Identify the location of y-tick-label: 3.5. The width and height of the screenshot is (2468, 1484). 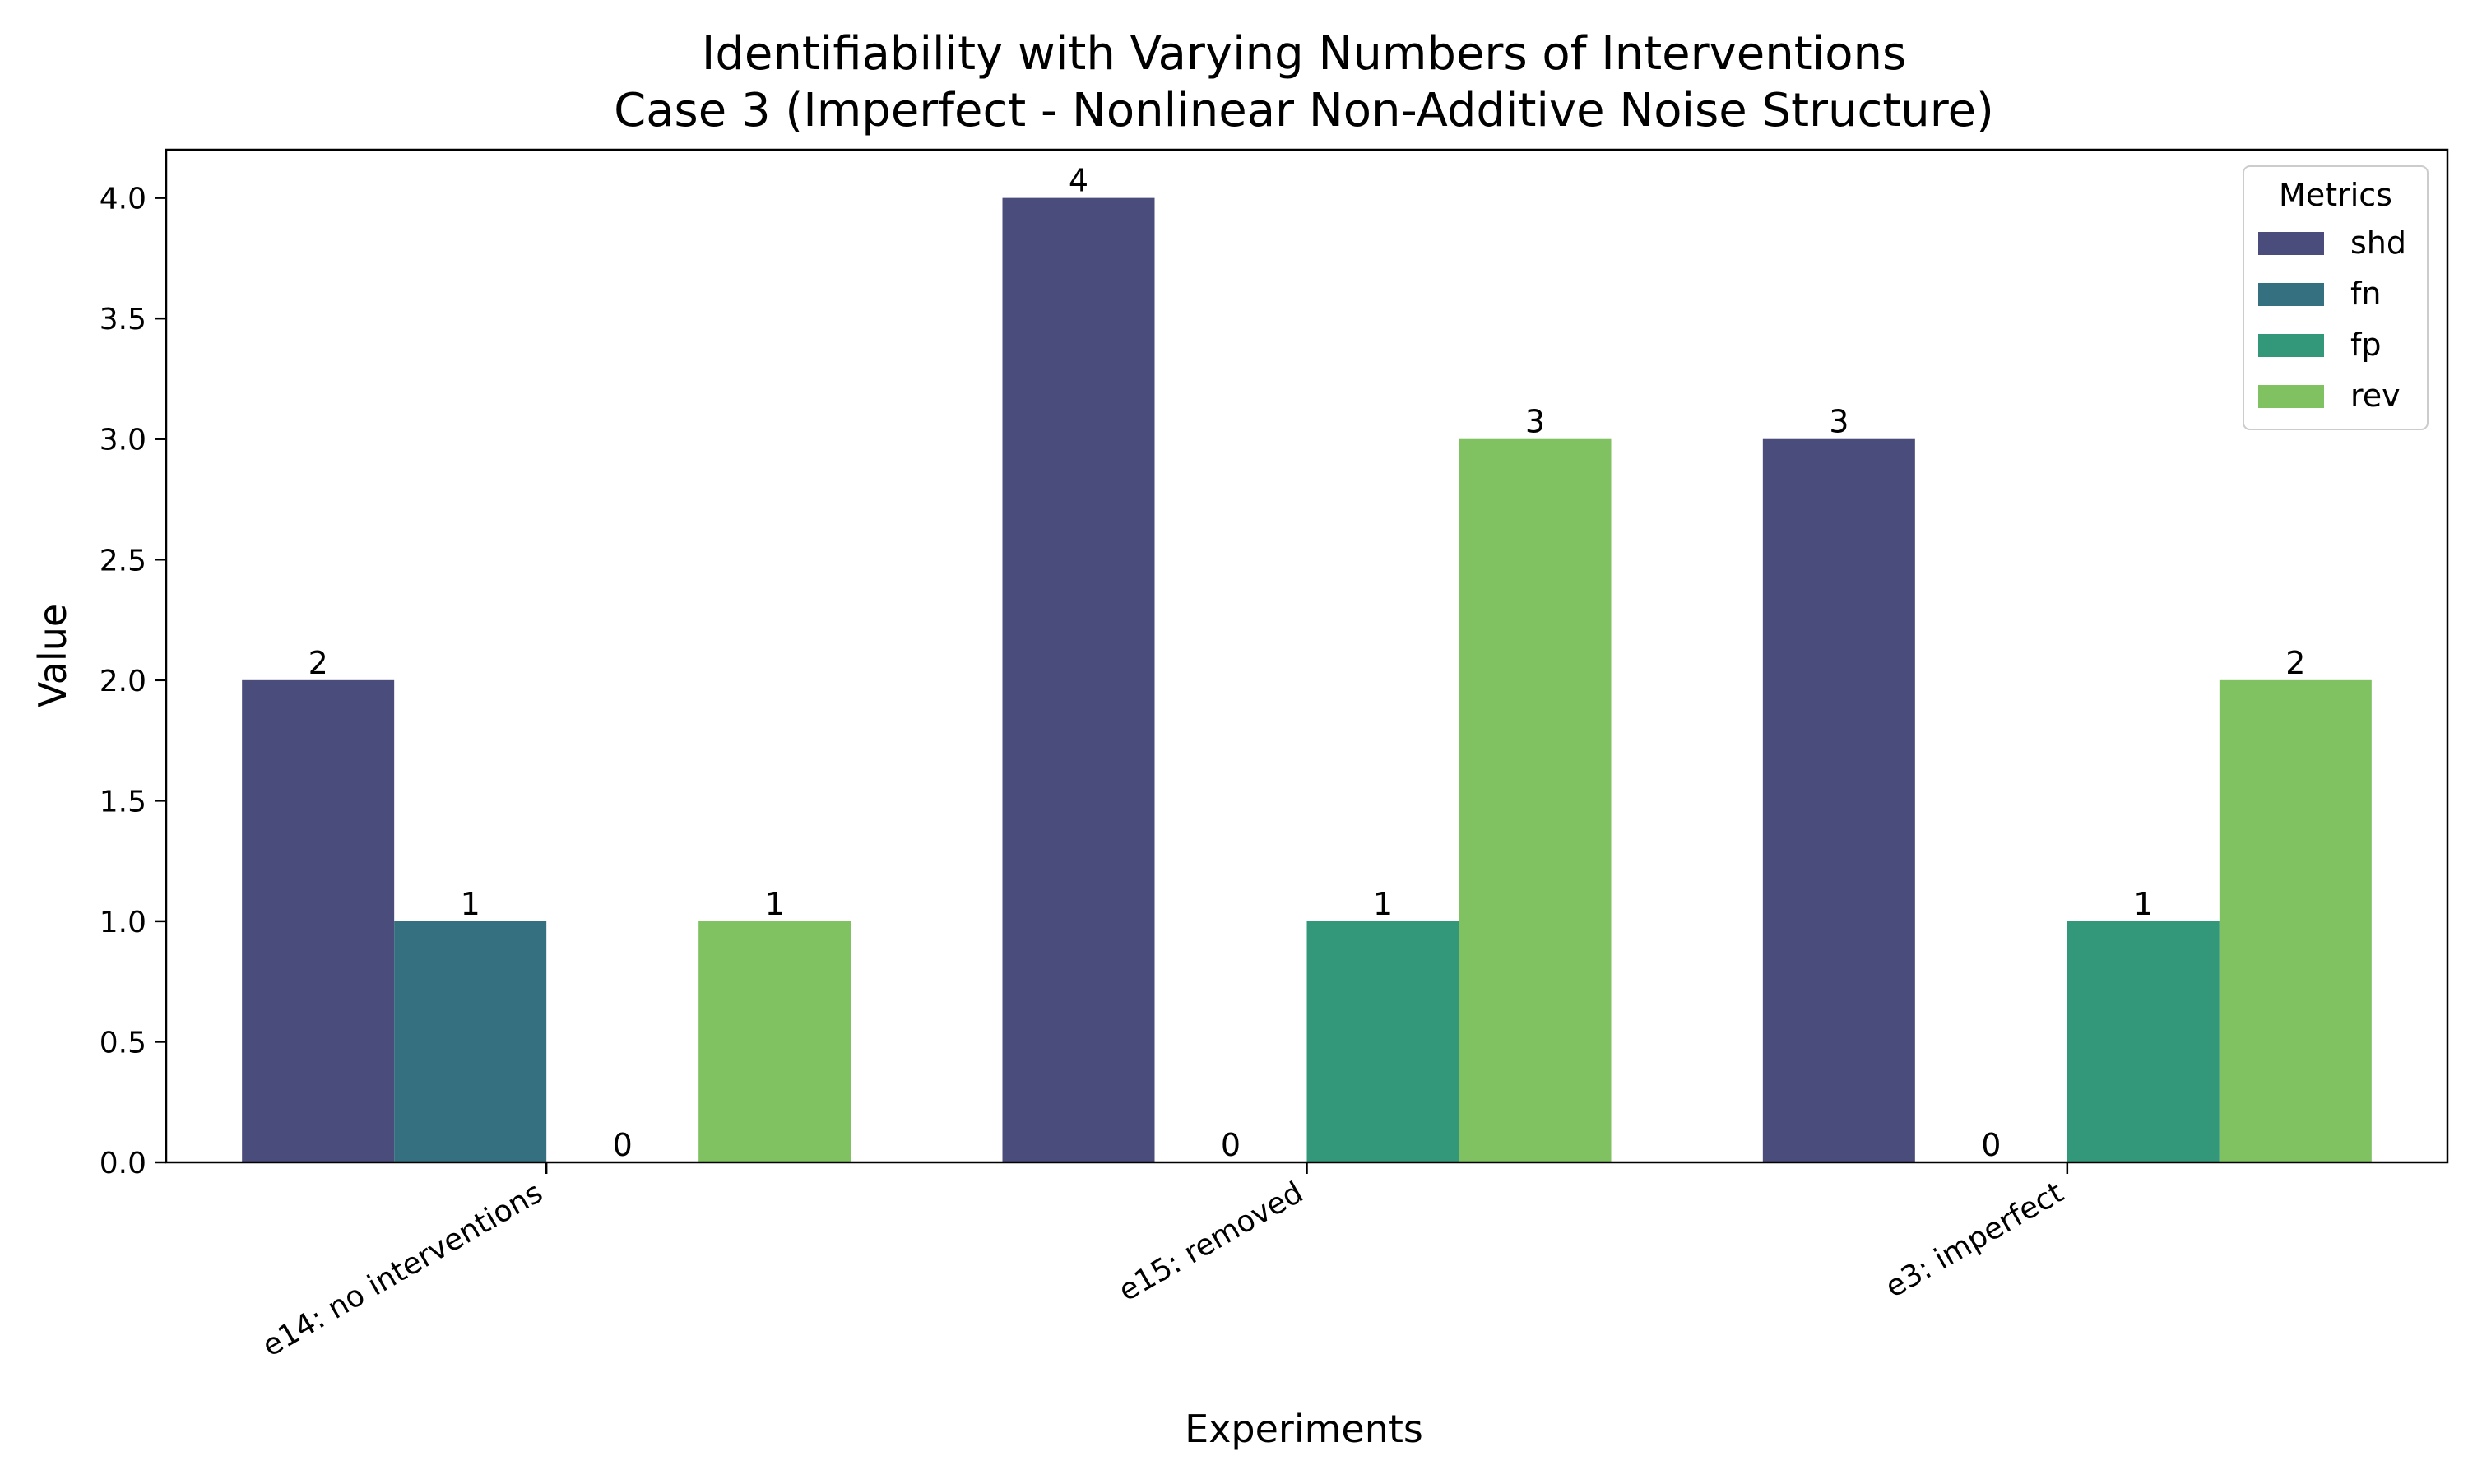
(123, 319).